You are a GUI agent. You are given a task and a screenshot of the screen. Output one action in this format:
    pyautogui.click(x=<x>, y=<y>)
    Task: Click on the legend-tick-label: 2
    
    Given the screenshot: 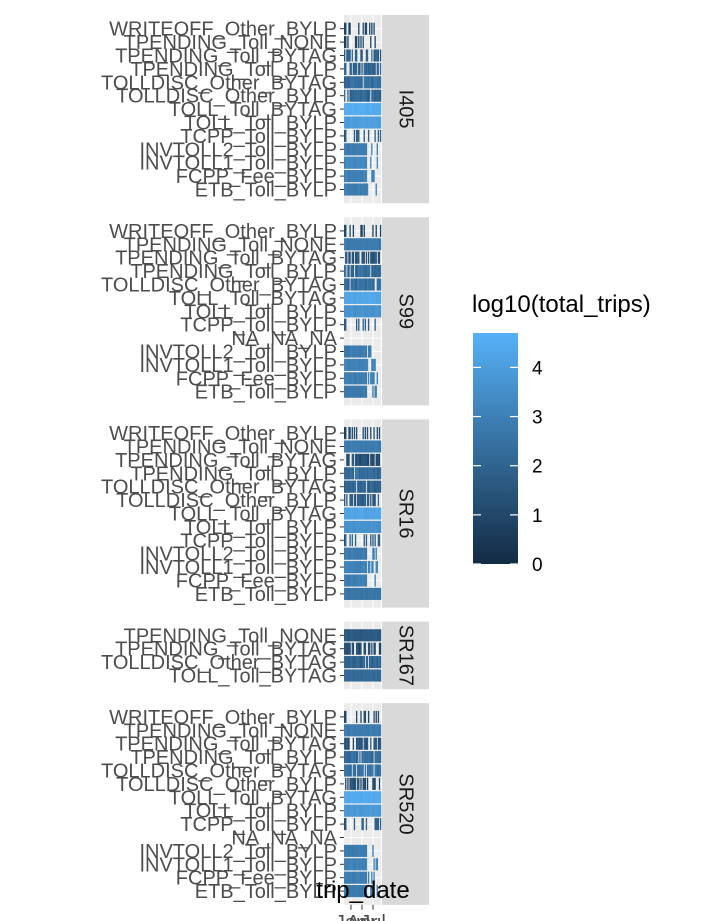 What is the action you would take?
    pyautogui.click(x=537, y=467)
    